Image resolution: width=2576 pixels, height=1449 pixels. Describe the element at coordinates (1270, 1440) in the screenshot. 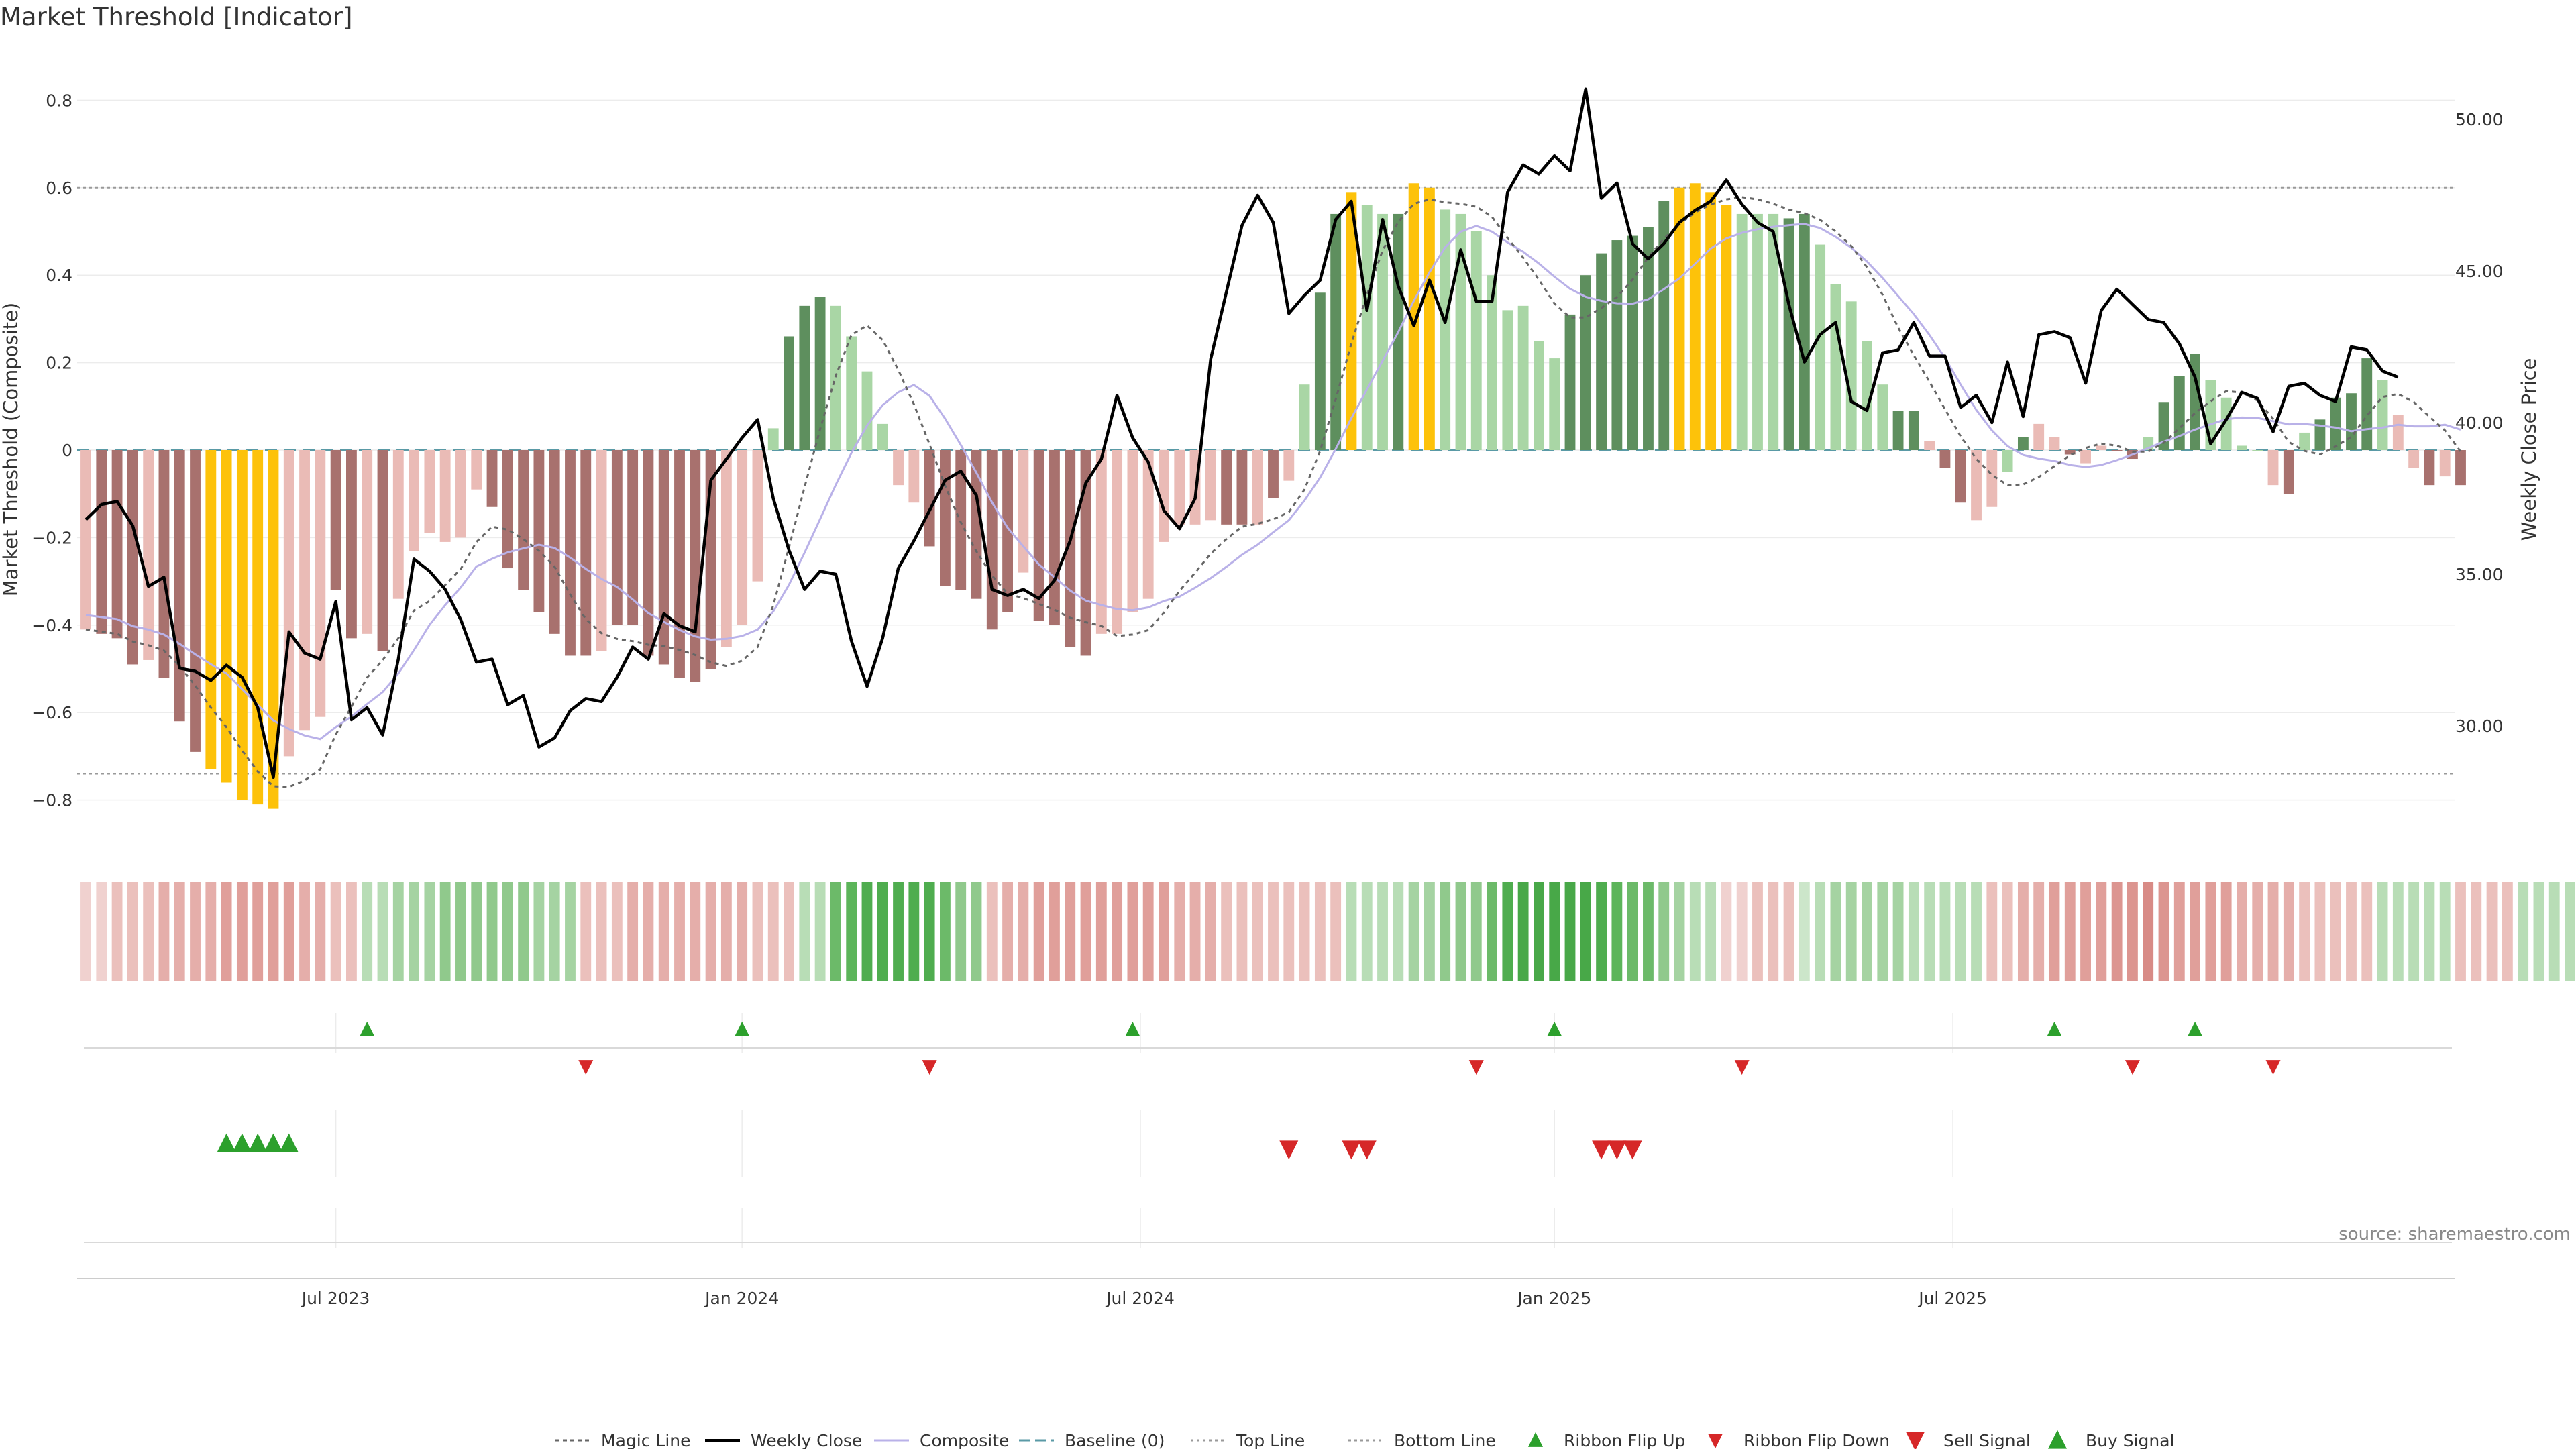

I see `legend-label: Top Line` at that location.